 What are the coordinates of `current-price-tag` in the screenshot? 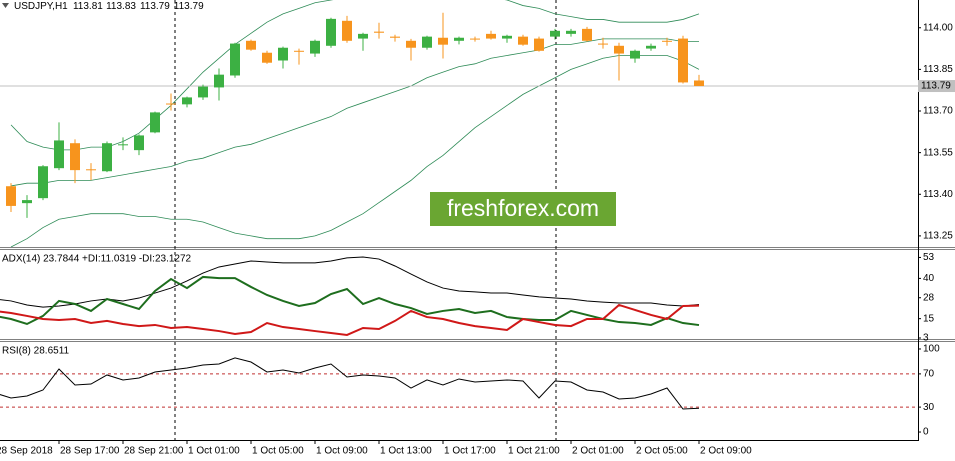 It's located at (936, 86).